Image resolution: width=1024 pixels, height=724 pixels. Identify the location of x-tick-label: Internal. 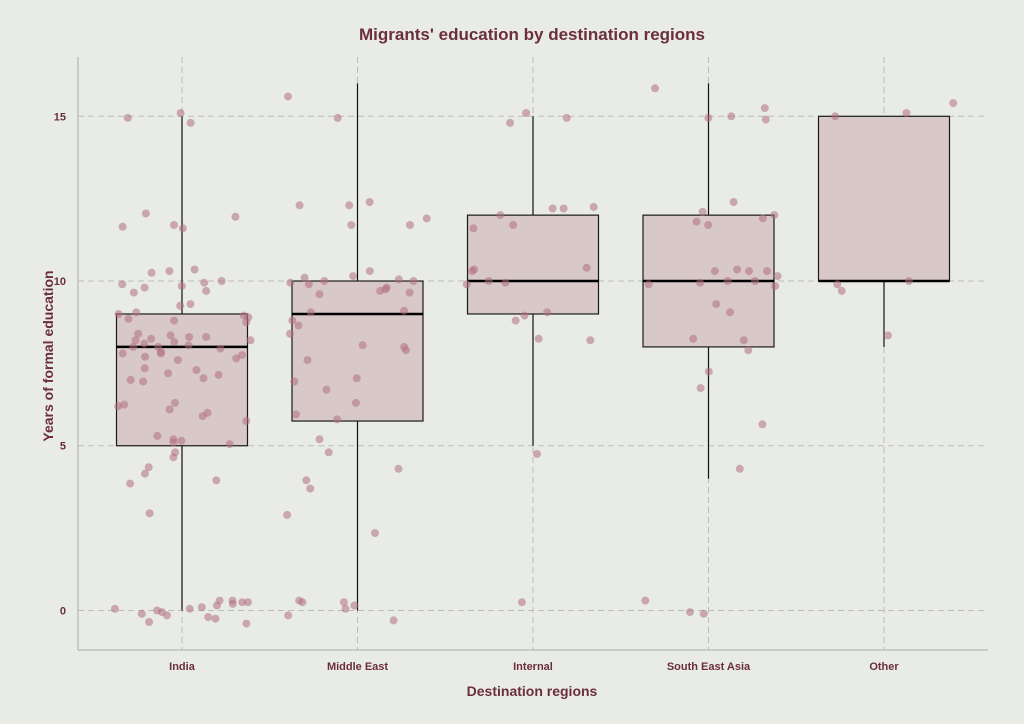
(533, 667).